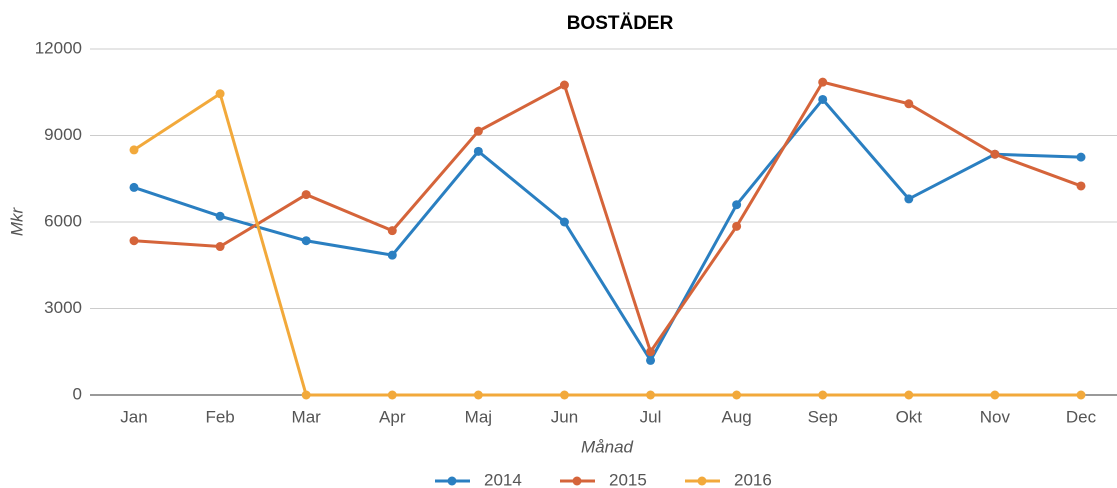 This screenshot has height=488, width=1117. Describe the element at coordinates (392, 416) in the screenshot. I see `x-tick-label: Apr` at that location.